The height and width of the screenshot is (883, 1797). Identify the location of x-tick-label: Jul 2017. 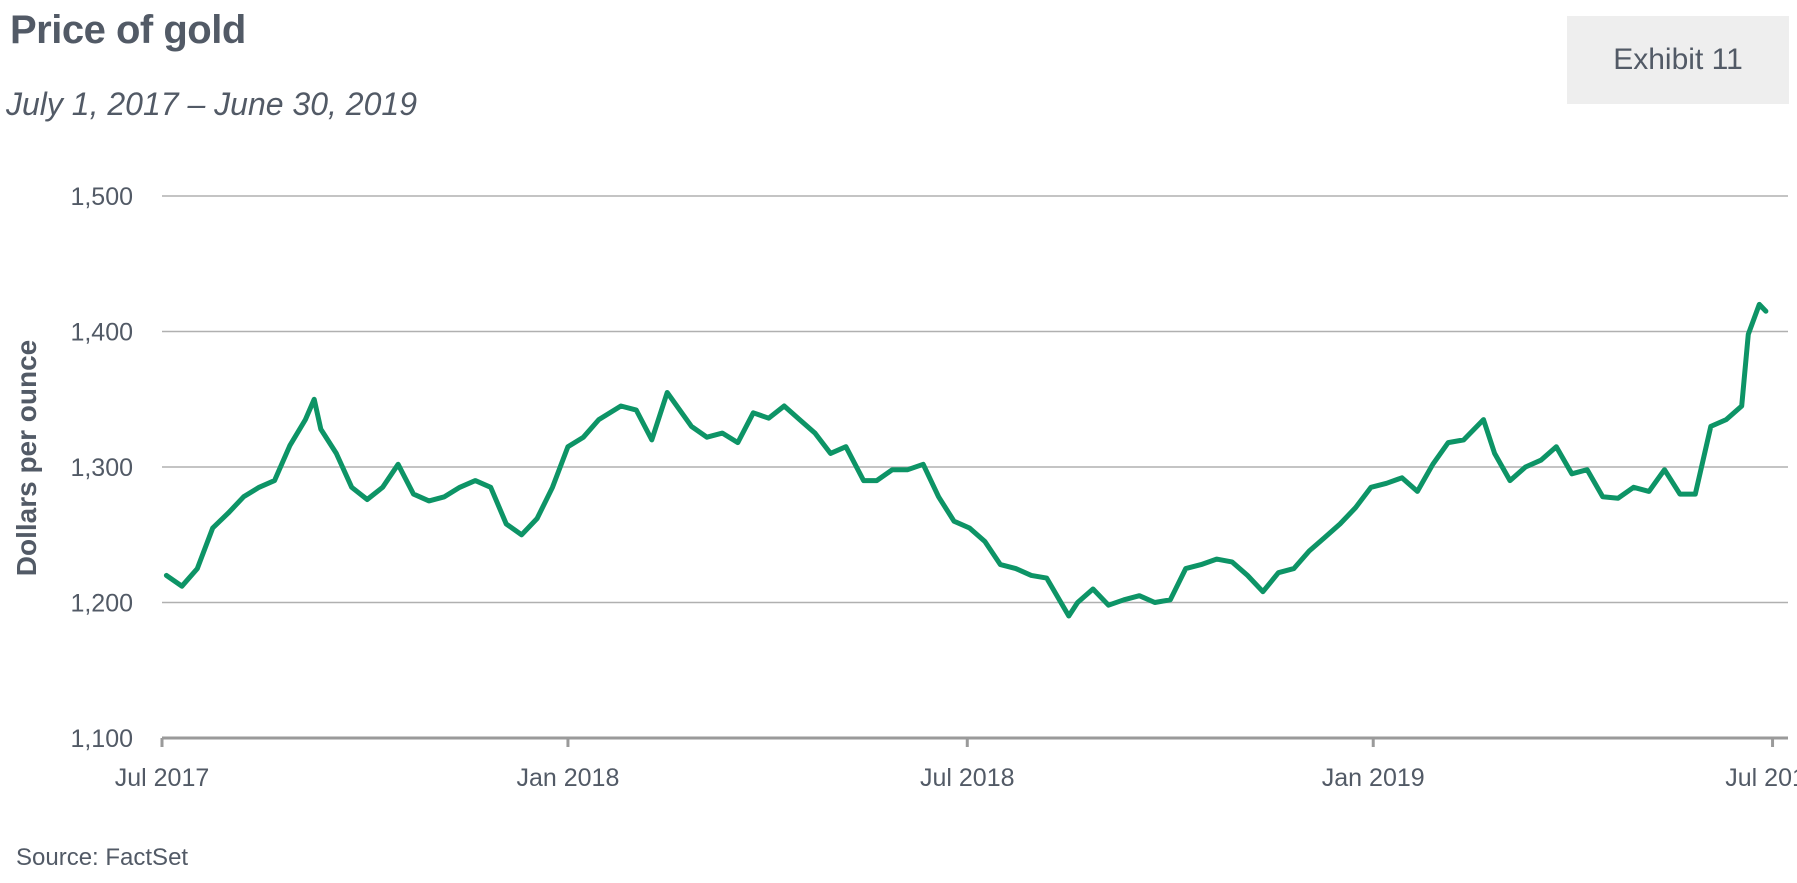
(162, 778).